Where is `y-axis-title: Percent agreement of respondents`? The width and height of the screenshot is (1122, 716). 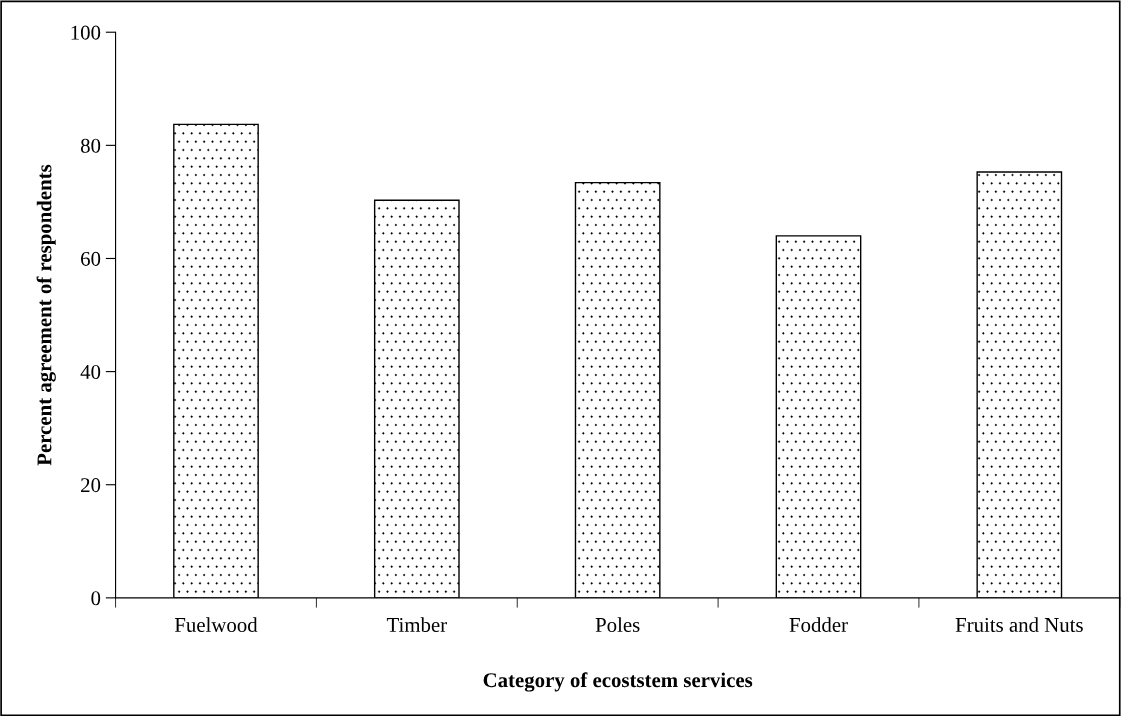
y-axis-title: Percent agreement of respondents is located at coordinates (46, 315).